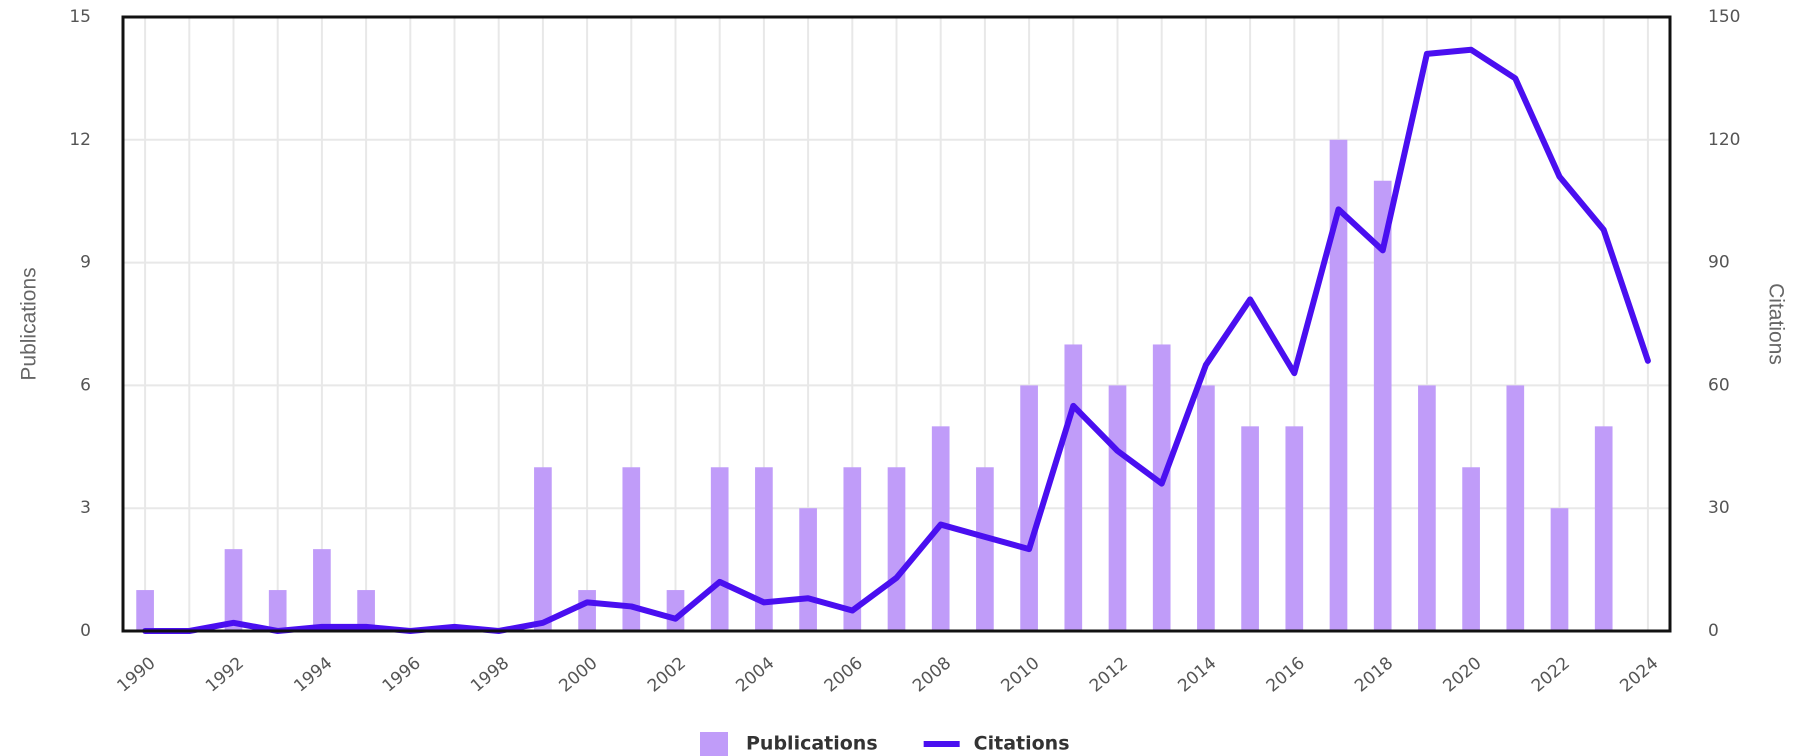 This screenshot has width=1803, height=756. I want to click on y2-tick-label: 120, so click(1724, 140).